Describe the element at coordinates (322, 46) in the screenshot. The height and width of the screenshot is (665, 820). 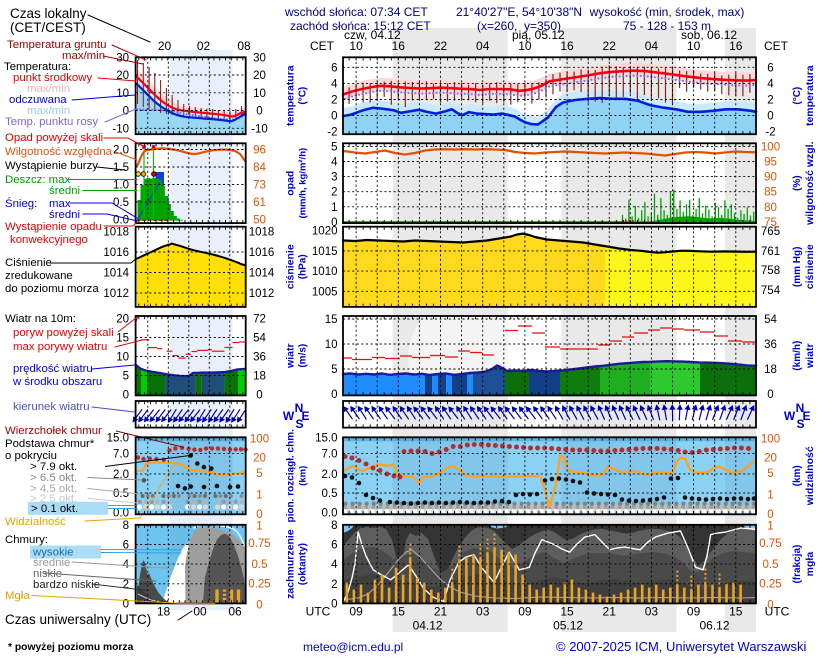
I see `svg-text: CET` at that location.